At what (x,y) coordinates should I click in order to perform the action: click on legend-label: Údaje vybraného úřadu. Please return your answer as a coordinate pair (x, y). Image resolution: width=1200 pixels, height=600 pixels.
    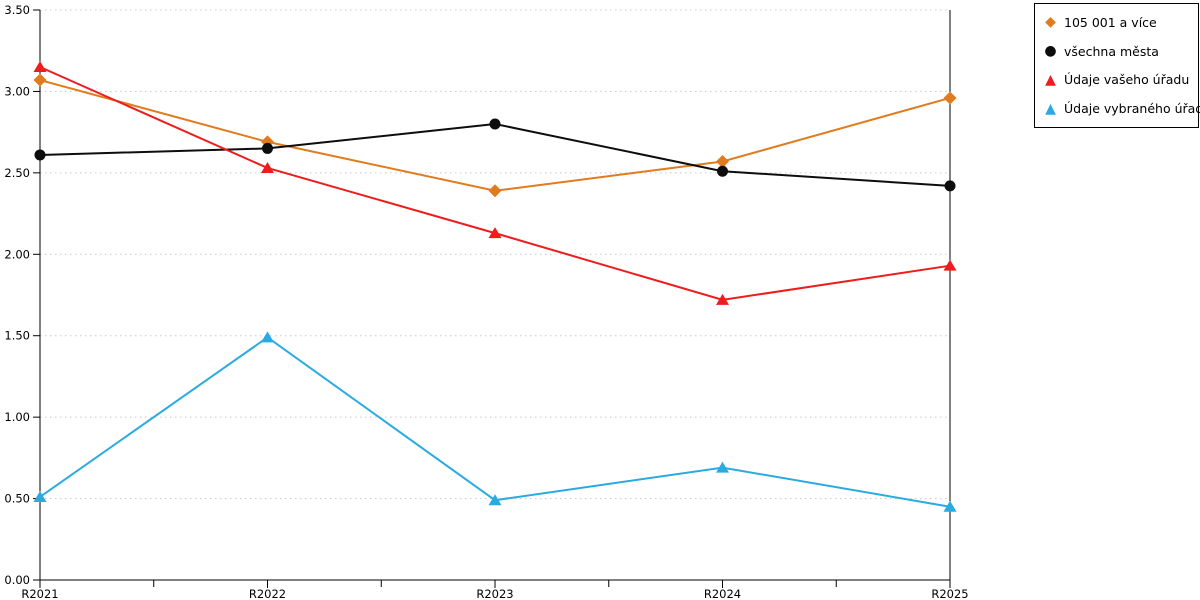
    Looking at the image, I should click on (1132, 109).